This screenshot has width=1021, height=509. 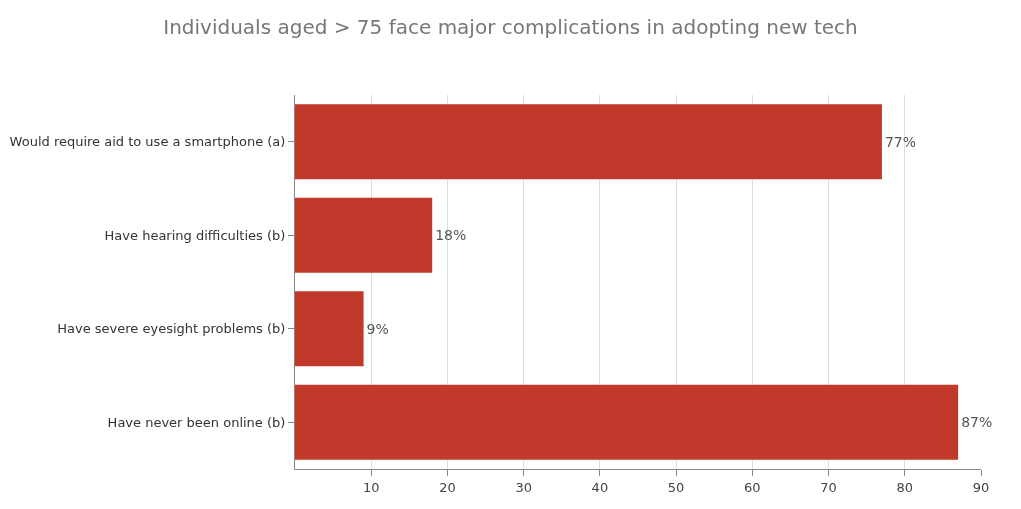 What do you see at coordinates (195, 235) in the screenshot?
I see `y-tick-label: Have hearing difficulties (b)` at bounding box center [195, 235].